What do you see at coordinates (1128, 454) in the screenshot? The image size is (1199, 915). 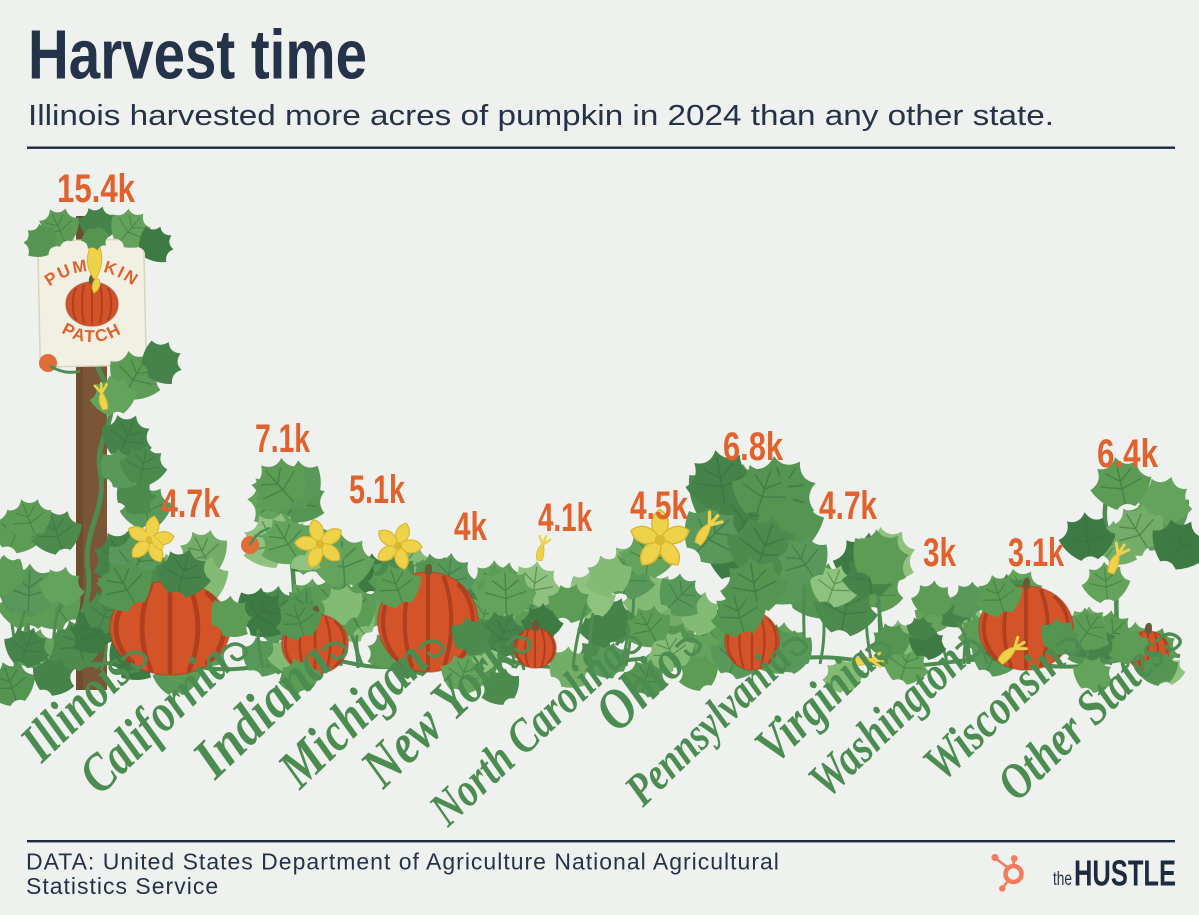 I see `svg-text: 6.4k` at bounding box center [1128, 454].